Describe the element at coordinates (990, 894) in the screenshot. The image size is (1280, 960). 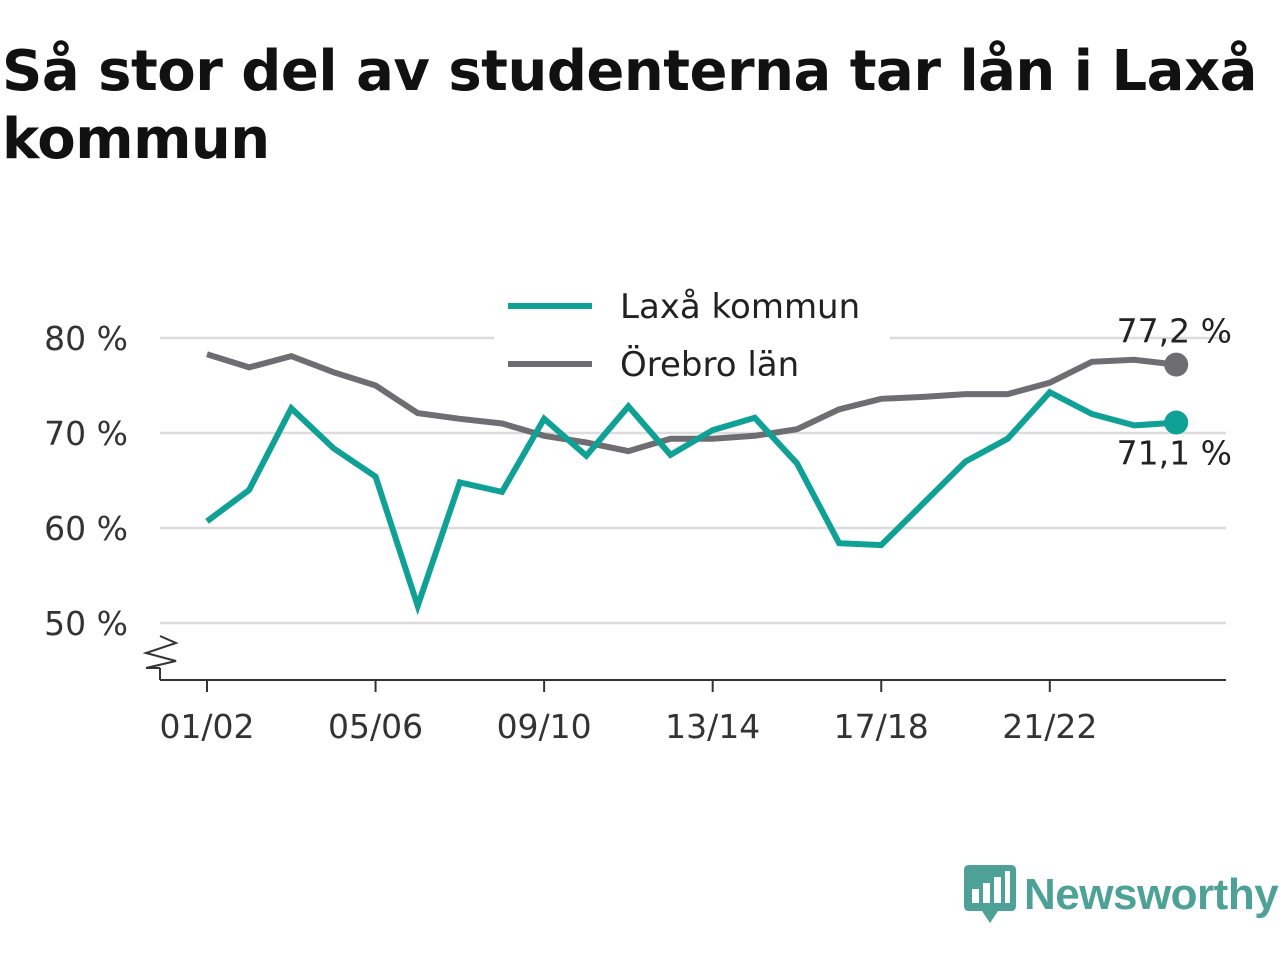
I see `newsworthy-icon` at that location.